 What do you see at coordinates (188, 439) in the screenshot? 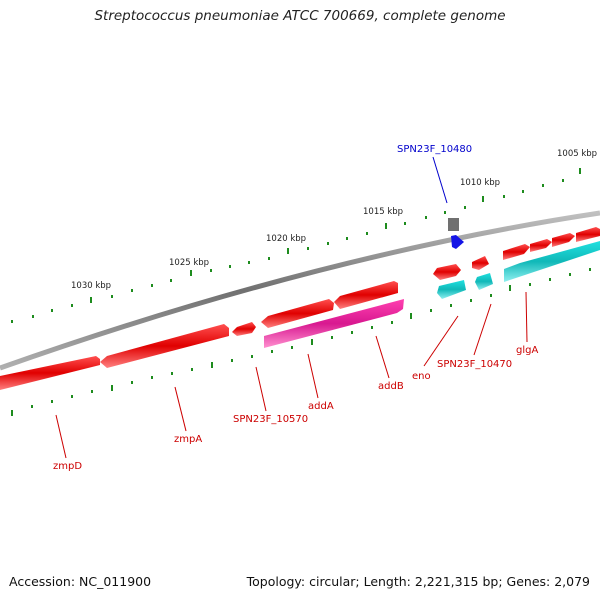
I see `gene-label-zmpa: zmpA` at bounding box center [188, 439].